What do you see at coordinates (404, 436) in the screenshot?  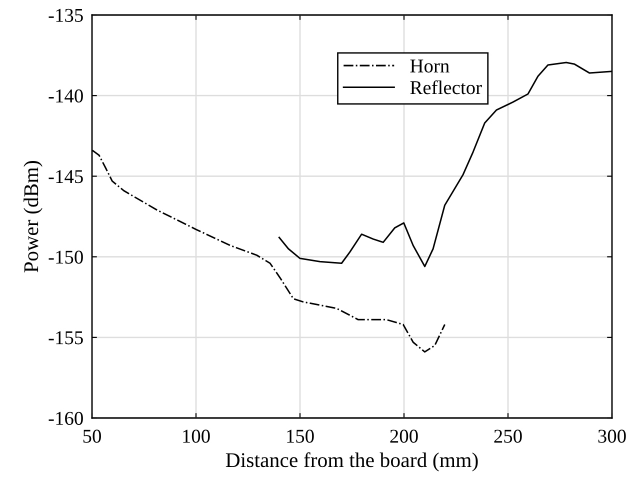 I see `x-tick-label: 200` at bounding box center [404, 436].